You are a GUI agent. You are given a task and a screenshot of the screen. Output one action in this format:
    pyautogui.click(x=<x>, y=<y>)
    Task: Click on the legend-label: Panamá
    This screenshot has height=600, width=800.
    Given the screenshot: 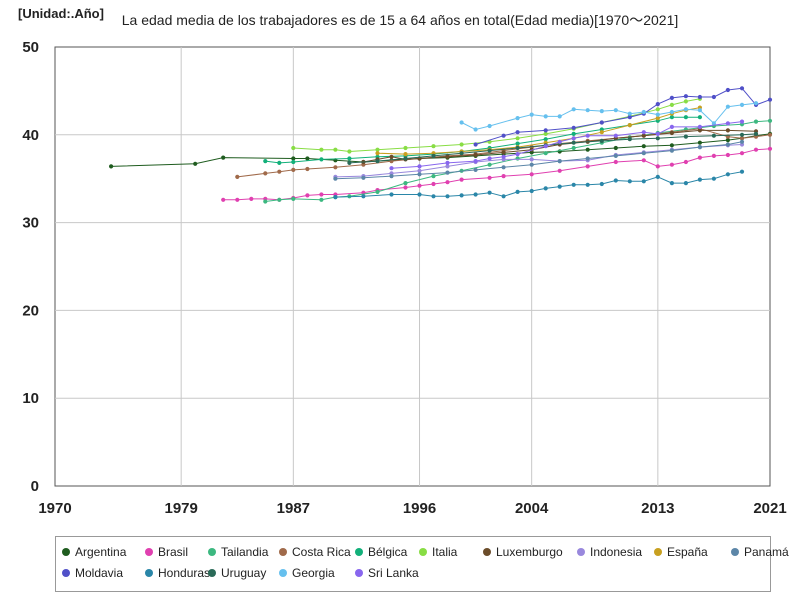 What is the action you would take?
    pyautogui.click(x=766, y=552)
    